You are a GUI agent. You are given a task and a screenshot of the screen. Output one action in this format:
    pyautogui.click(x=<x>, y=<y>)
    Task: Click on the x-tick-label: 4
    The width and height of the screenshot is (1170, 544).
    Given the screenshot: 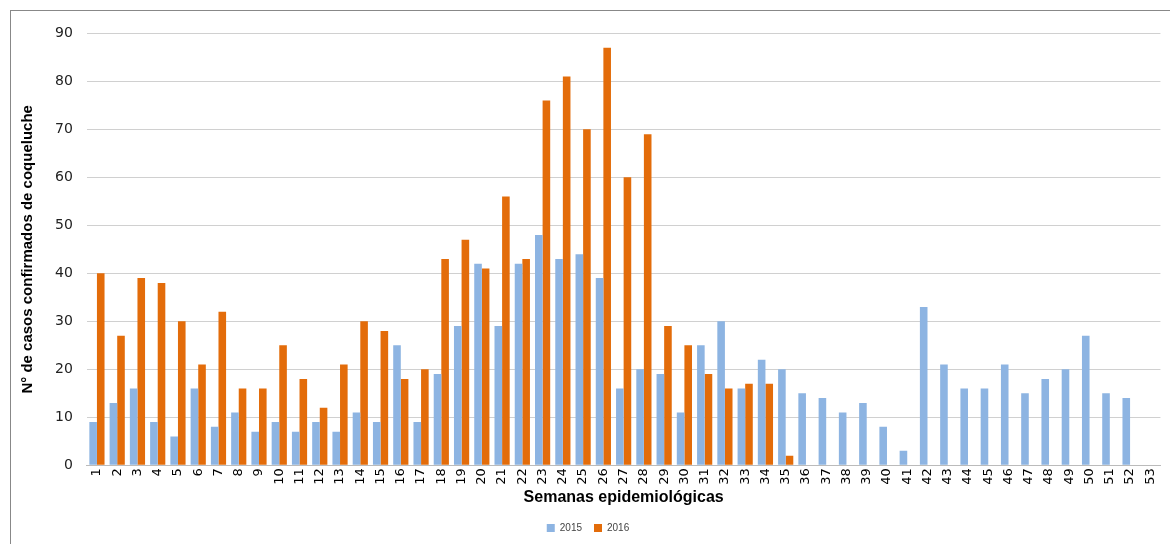 What is the action you would take?
    pyautogui.click(x=157, y=472)
    